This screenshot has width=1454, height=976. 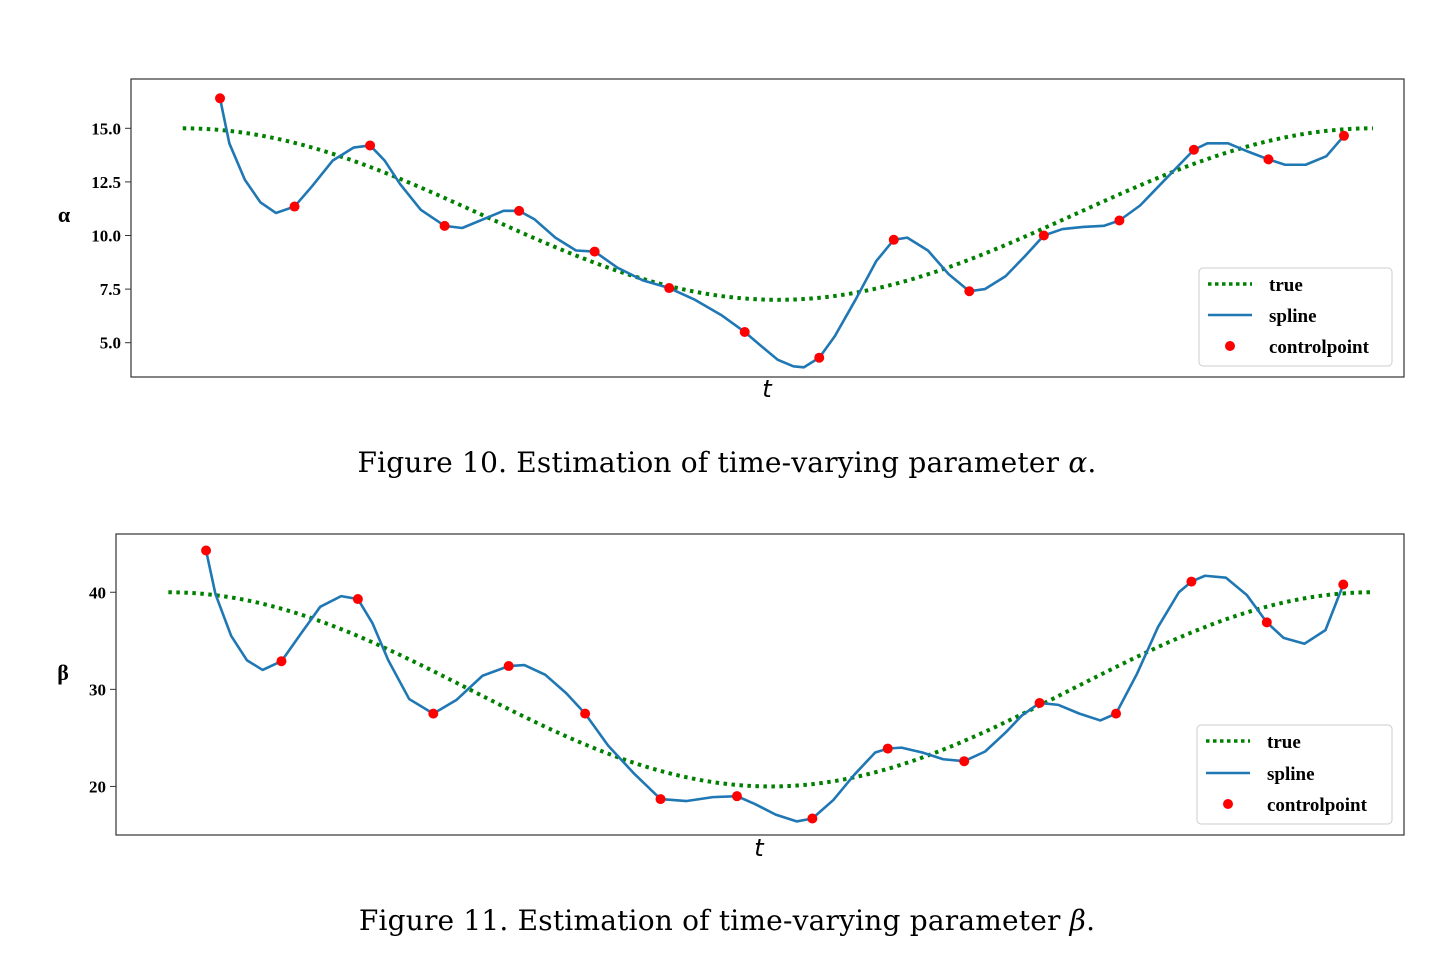 I want to click on y-tick-label-beta-1: 30, so click(x=97, y=689).